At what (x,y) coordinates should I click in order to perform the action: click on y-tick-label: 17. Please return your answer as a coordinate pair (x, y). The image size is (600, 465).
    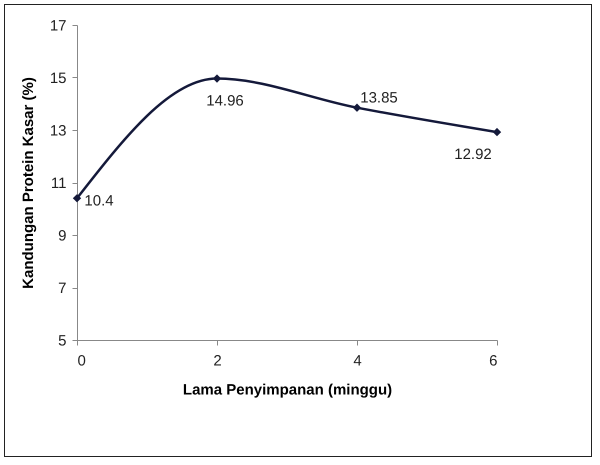
    Looking at the image, I should click on (58, 26).